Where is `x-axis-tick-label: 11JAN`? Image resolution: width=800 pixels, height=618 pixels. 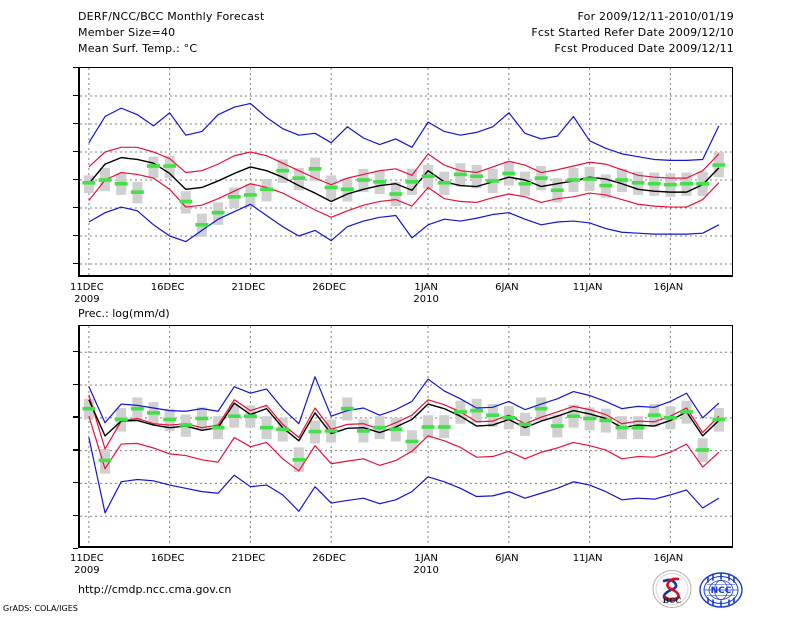
x-axis-tick-label: 11JAN is located at coordinates (587, 558).